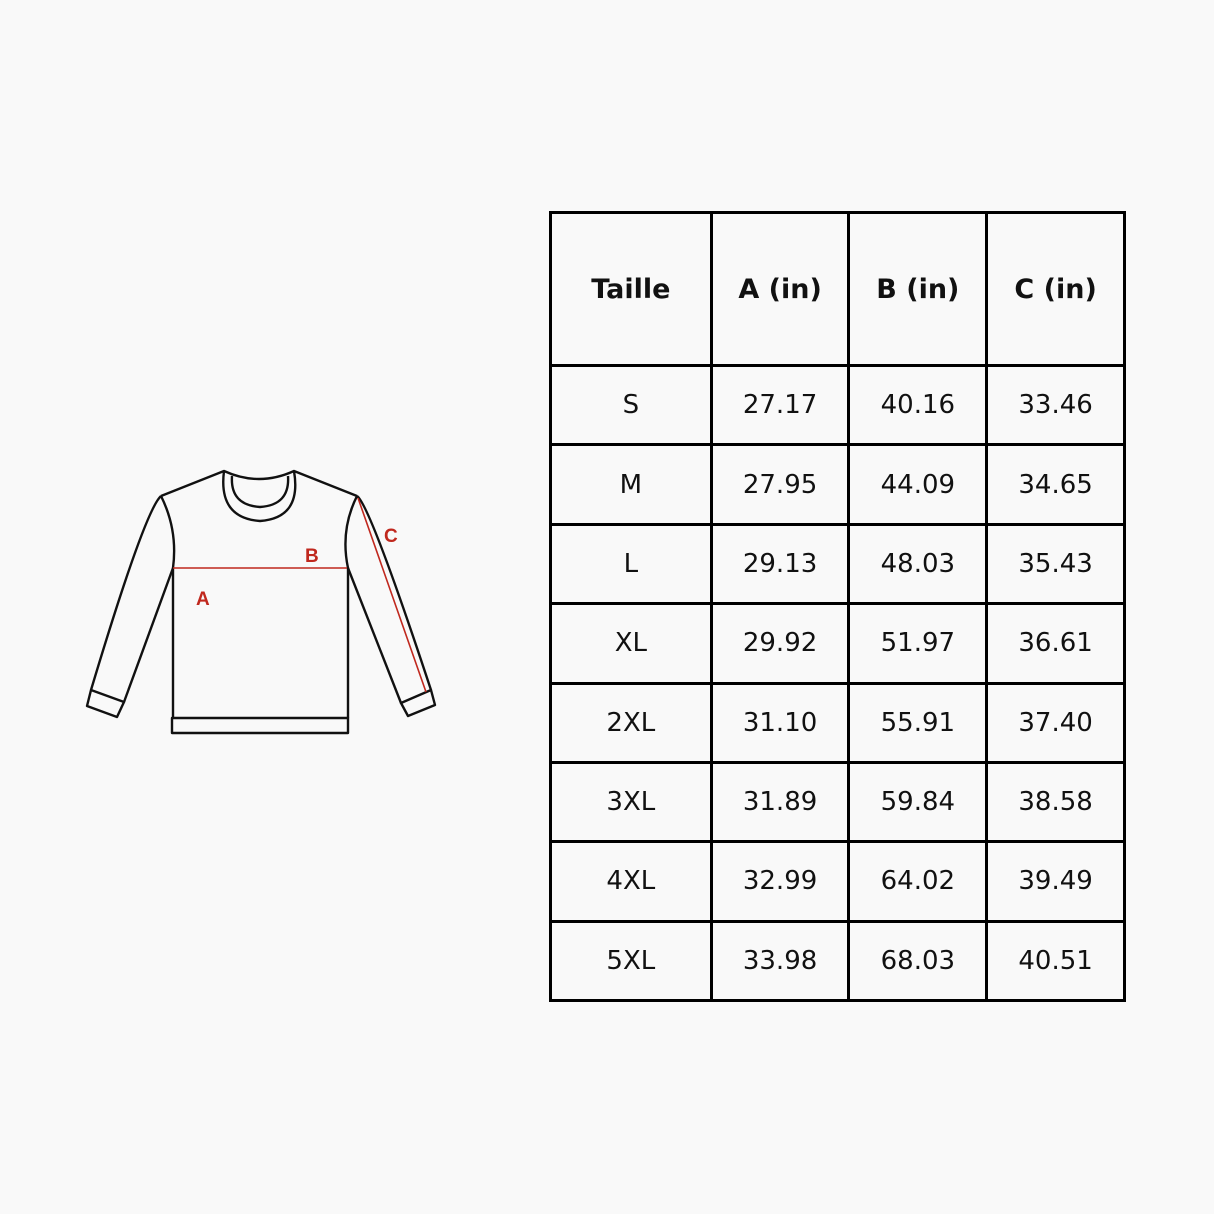  I want to click on cell-size: S, so click(631, 405).